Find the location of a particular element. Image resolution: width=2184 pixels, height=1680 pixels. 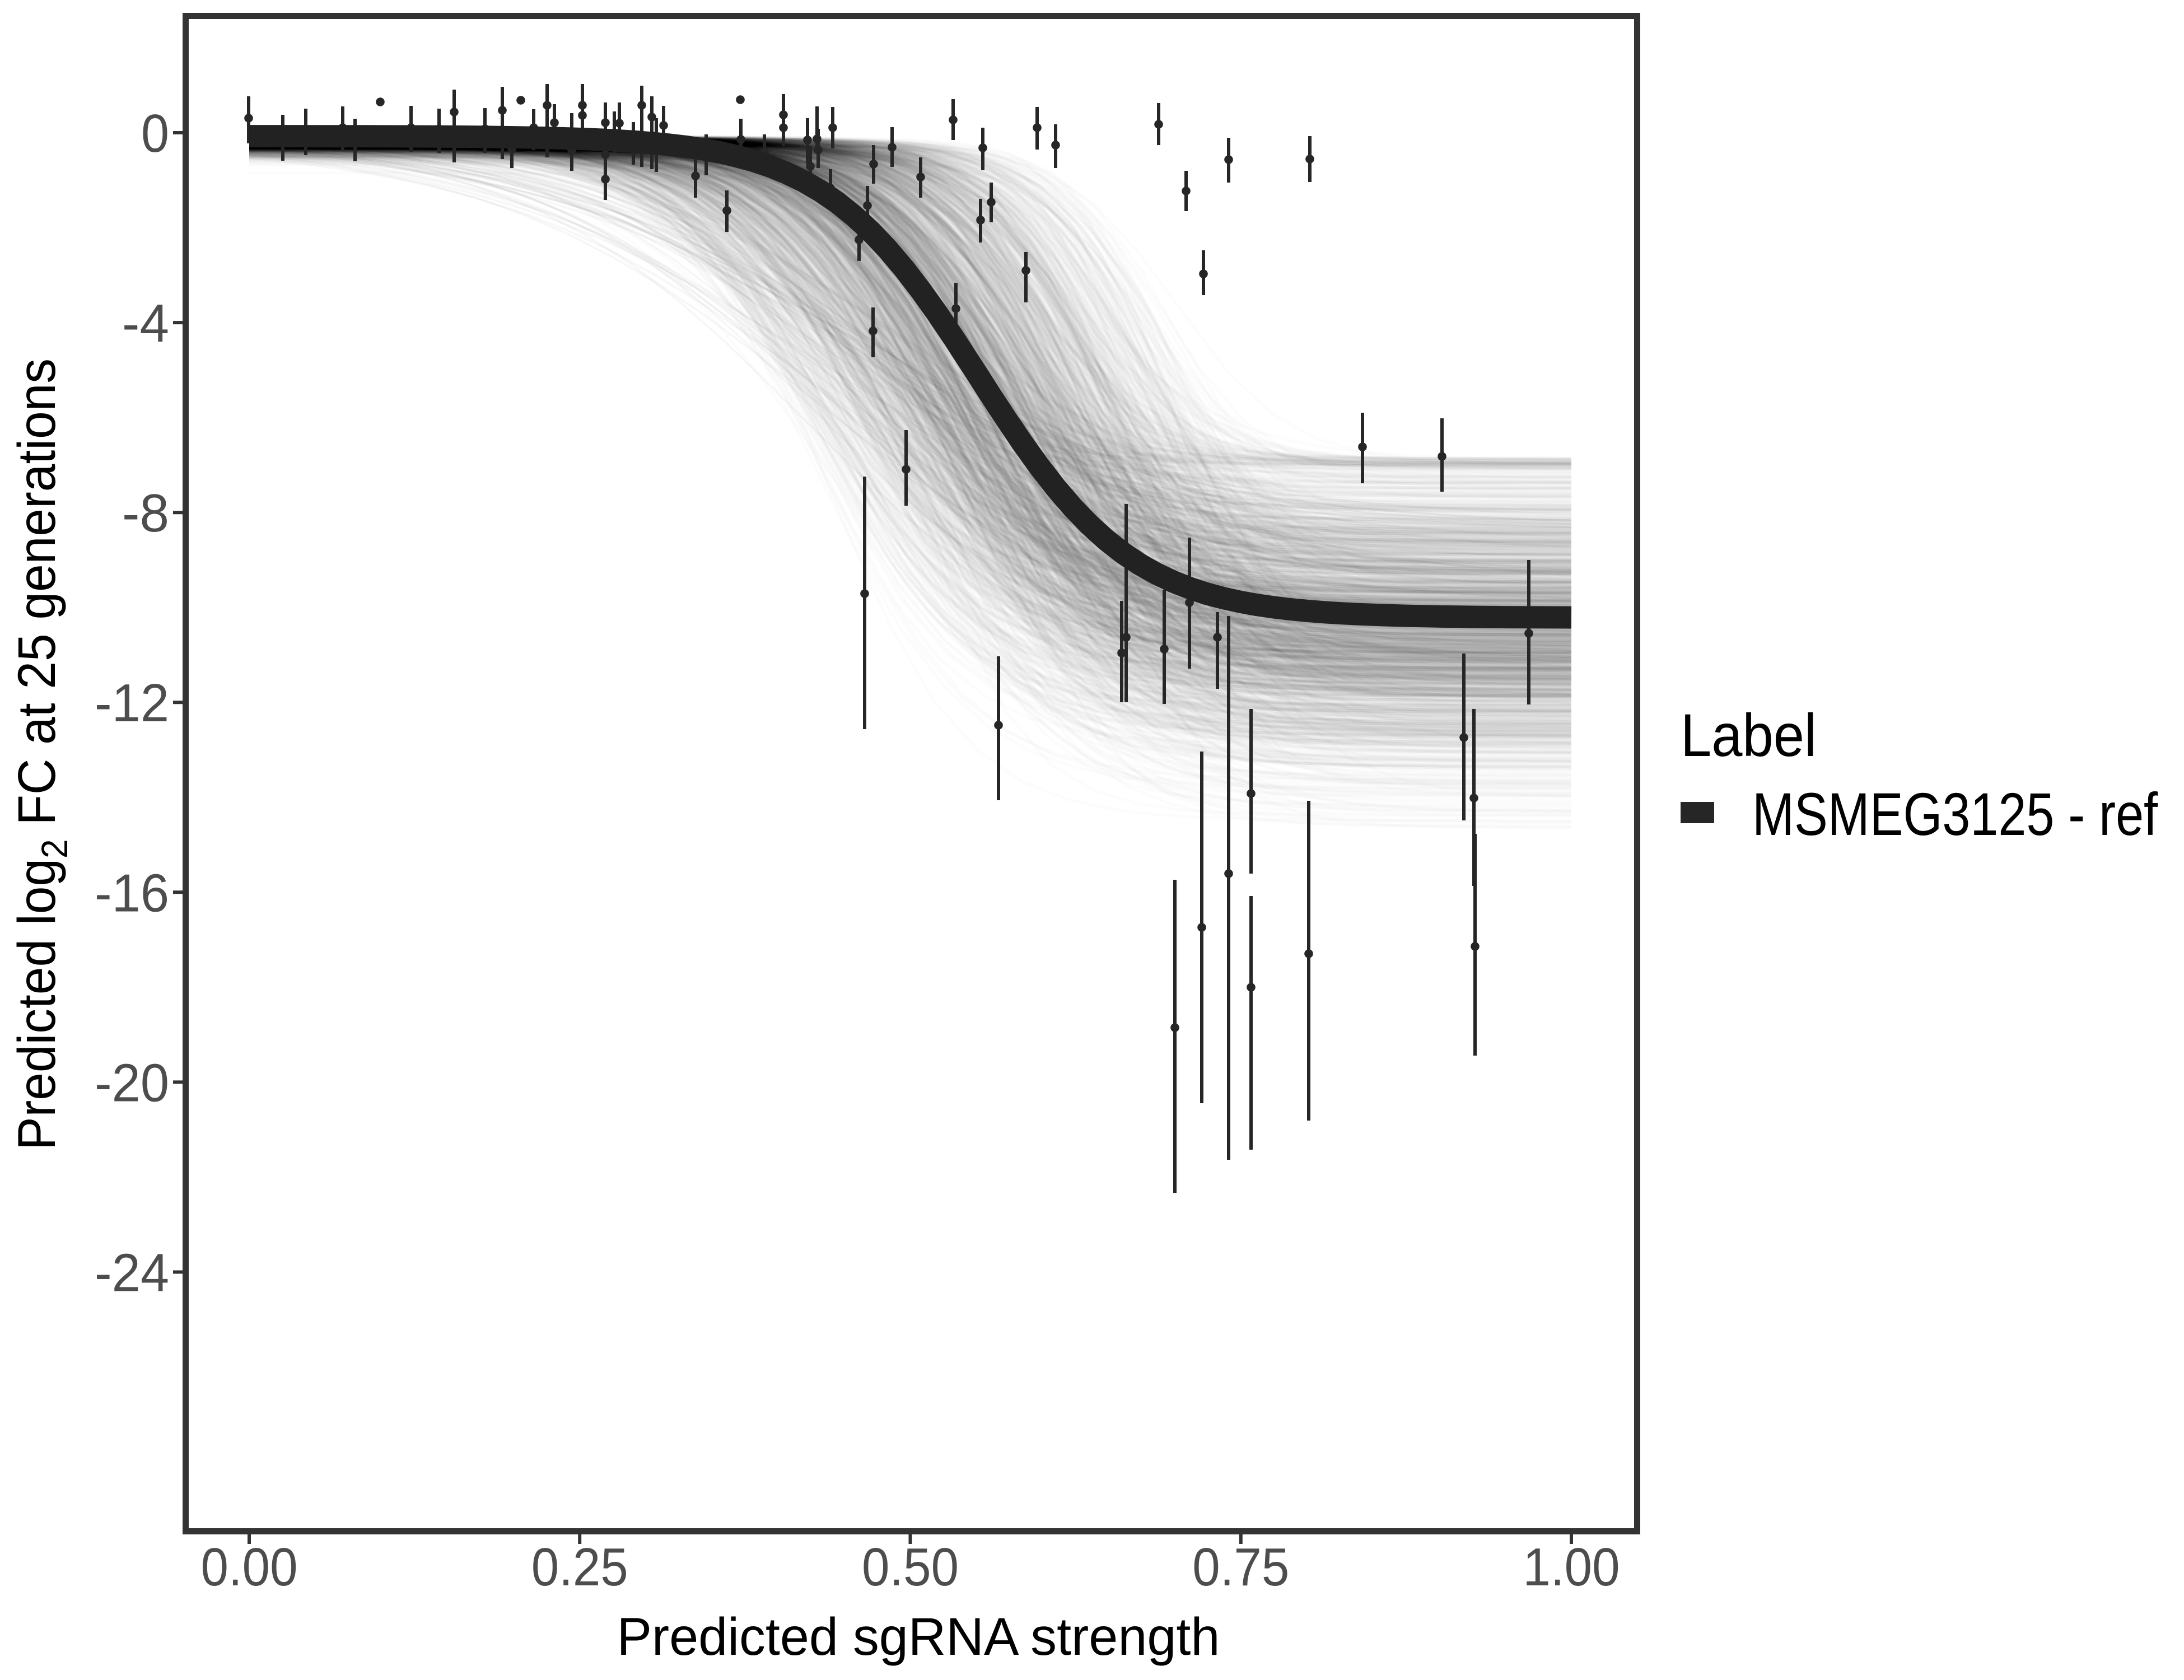

svg-text: -12 is located at coordinates (132, 703).